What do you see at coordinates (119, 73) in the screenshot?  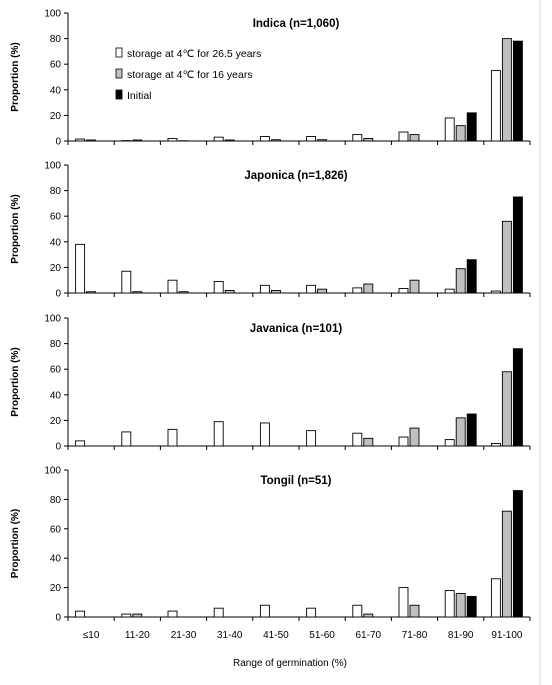 I see `legend-swatch-16-years` at bounding box center [119, 73].